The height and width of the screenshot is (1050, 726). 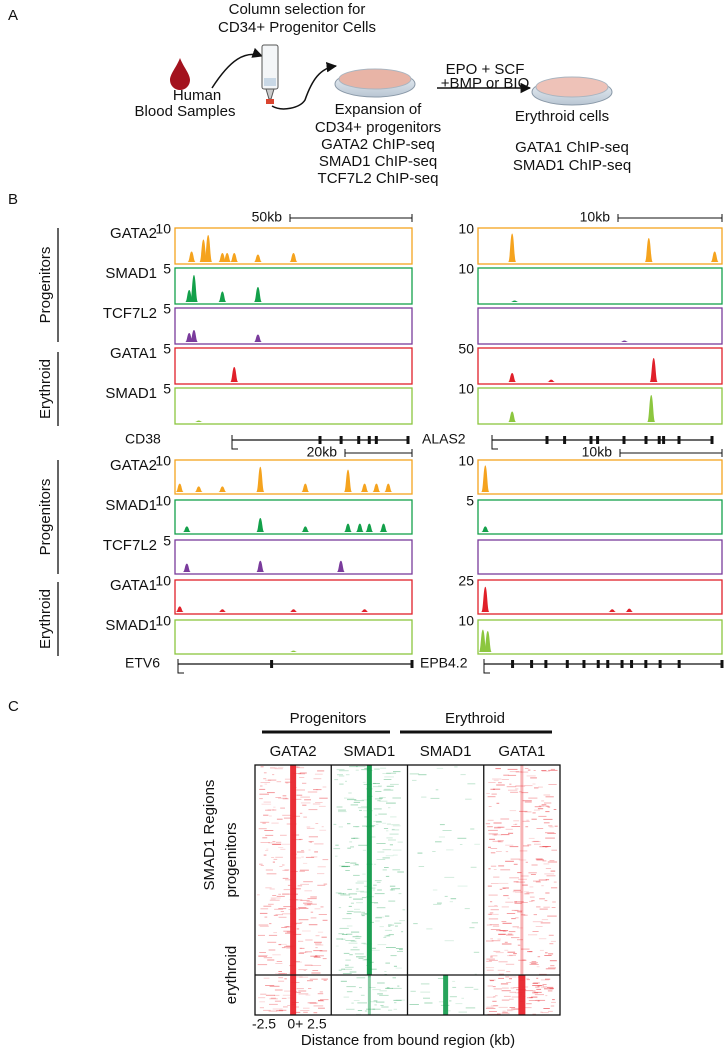 I want to click on y-label: SMAD1 Regions, so click(x=209, y=835).